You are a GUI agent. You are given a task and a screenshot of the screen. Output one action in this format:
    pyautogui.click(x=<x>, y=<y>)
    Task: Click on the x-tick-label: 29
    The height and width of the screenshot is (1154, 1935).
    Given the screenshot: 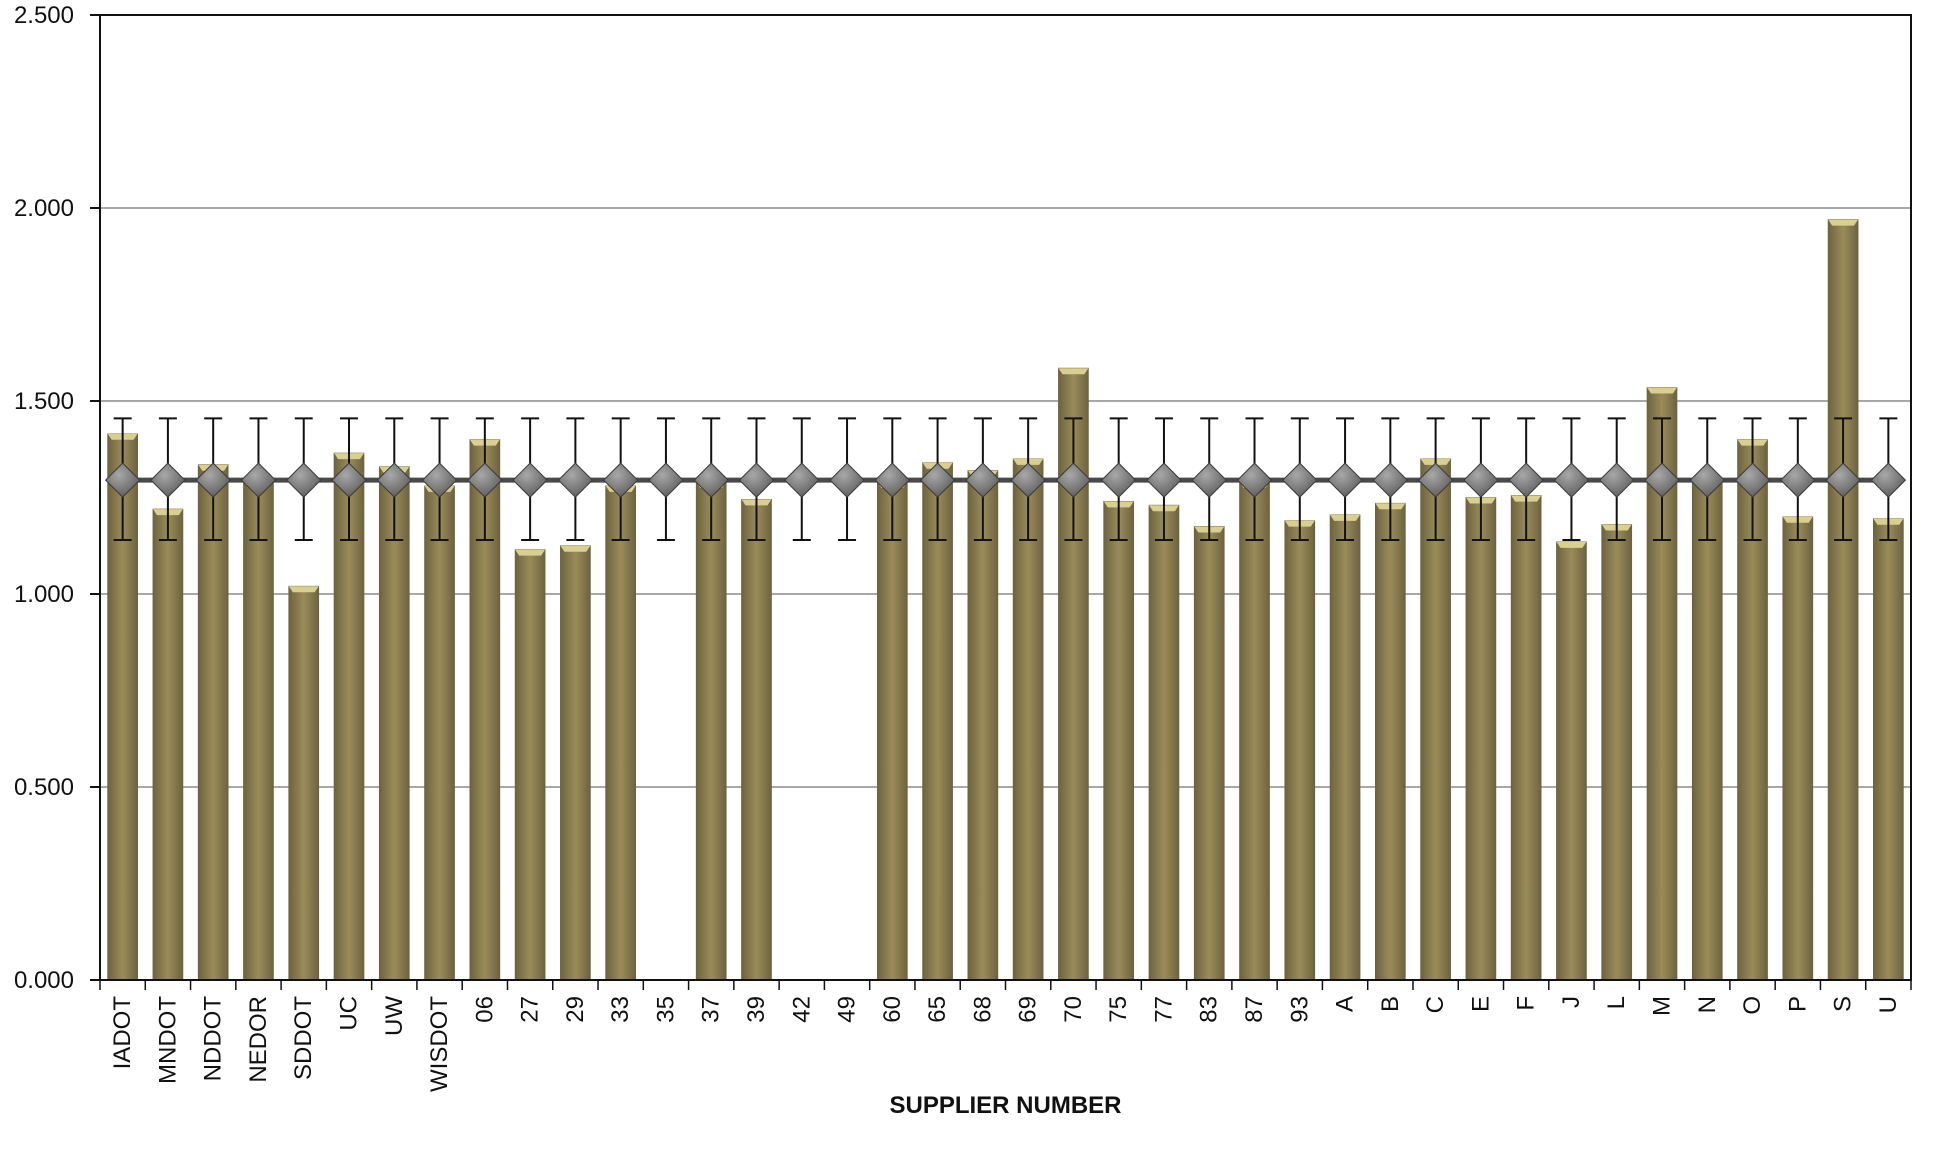 What is the action you would take?
    pyautogui.click(x=575, y=1009)
    